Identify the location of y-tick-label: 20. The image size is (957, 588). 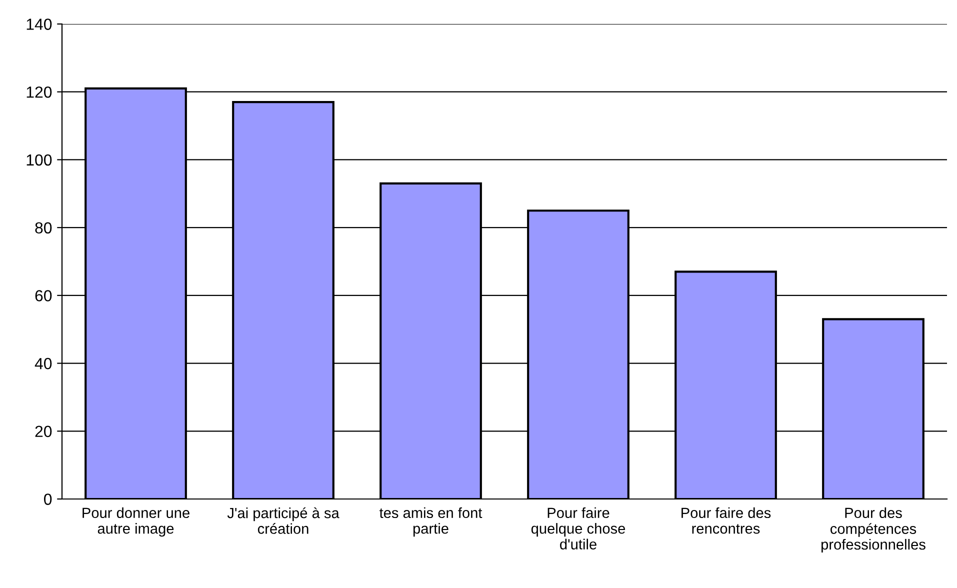
(43, 432).